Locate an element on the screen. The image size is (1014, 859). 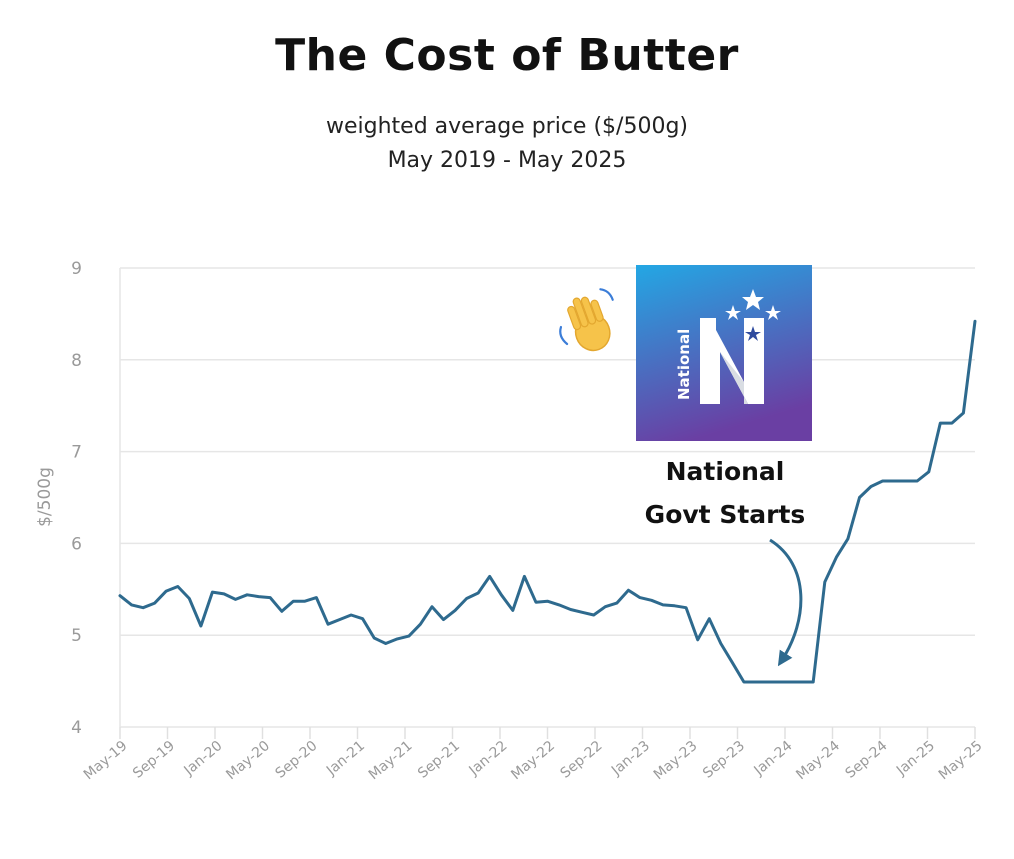
x-tick-label: Jan-20 is located at coordinates (202, 758).